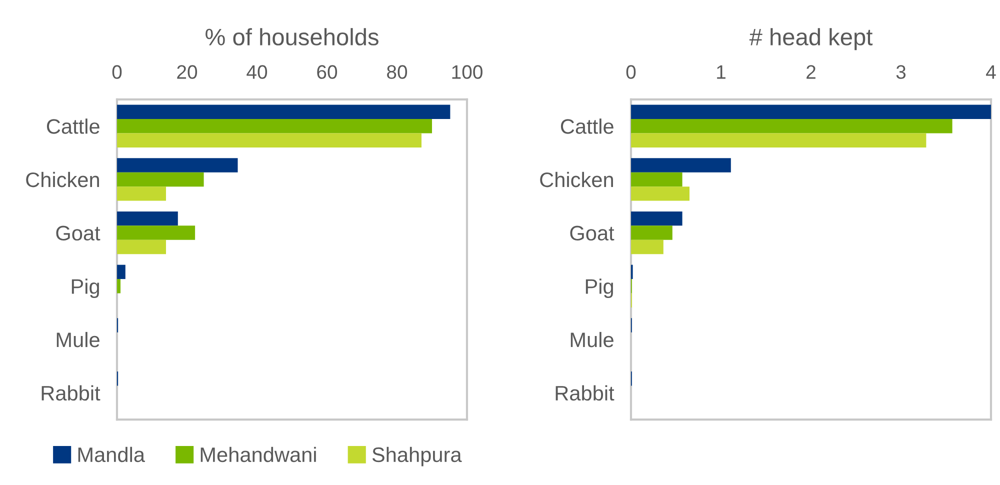  I want to click on x-axis-title: % of households, so click(292, 37).